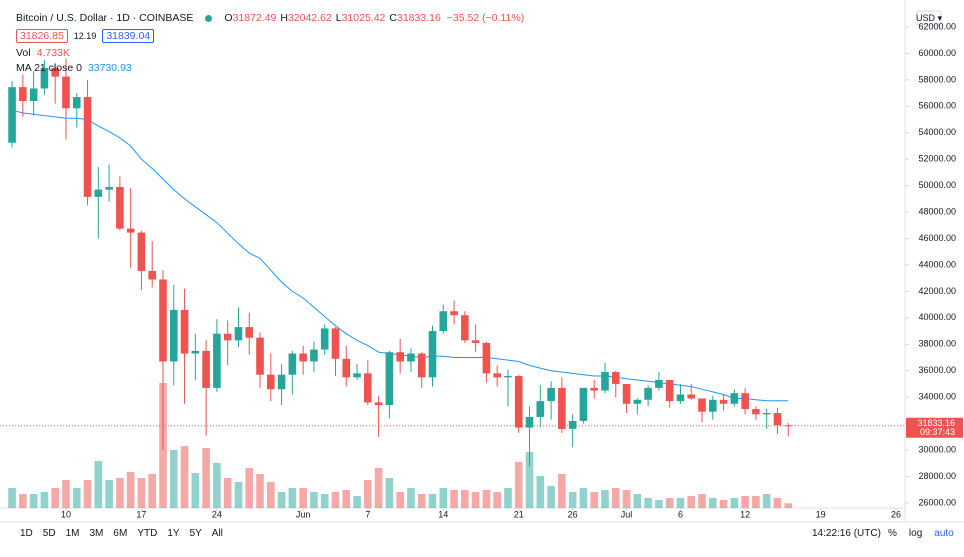  I want to click on timeframes: 1D 5D 1M 3M 6M YTD 1Y 5Y All, so click(121, 533).